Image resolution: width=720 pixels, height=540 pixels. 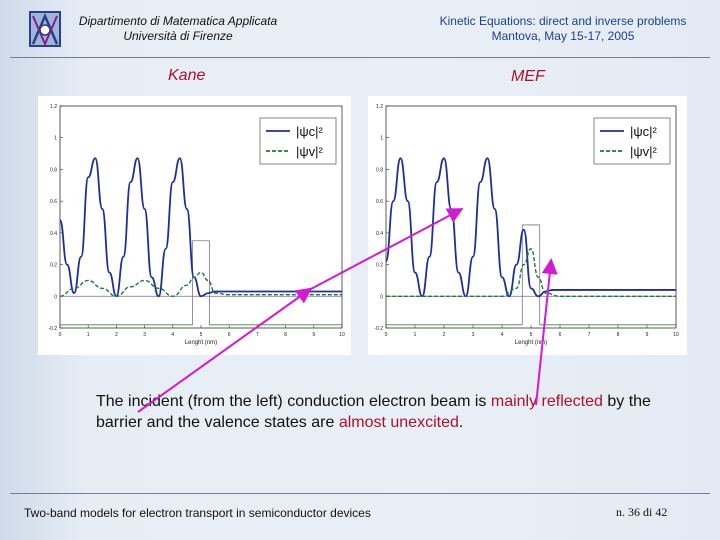 I want to click on series-line-valence, so click(x=531, y=272).